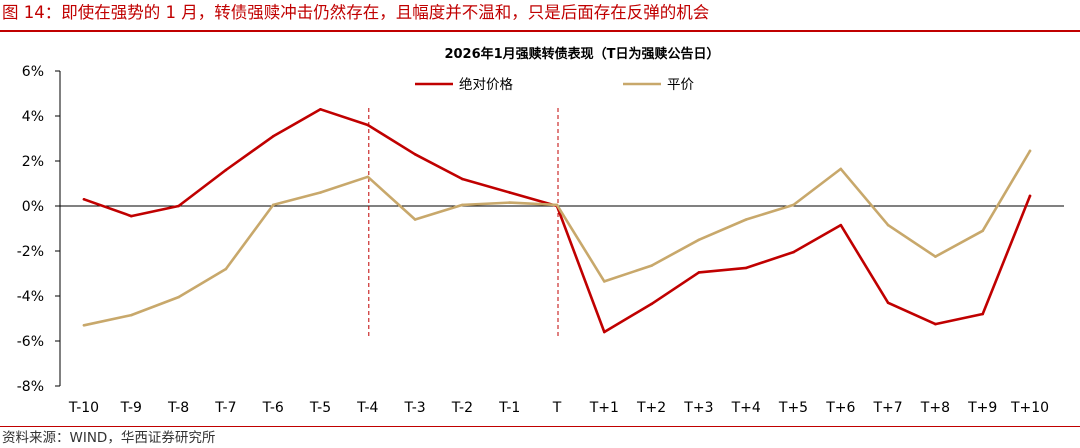  I want to click on x-tick-label: T+10, so click(1029, 408).